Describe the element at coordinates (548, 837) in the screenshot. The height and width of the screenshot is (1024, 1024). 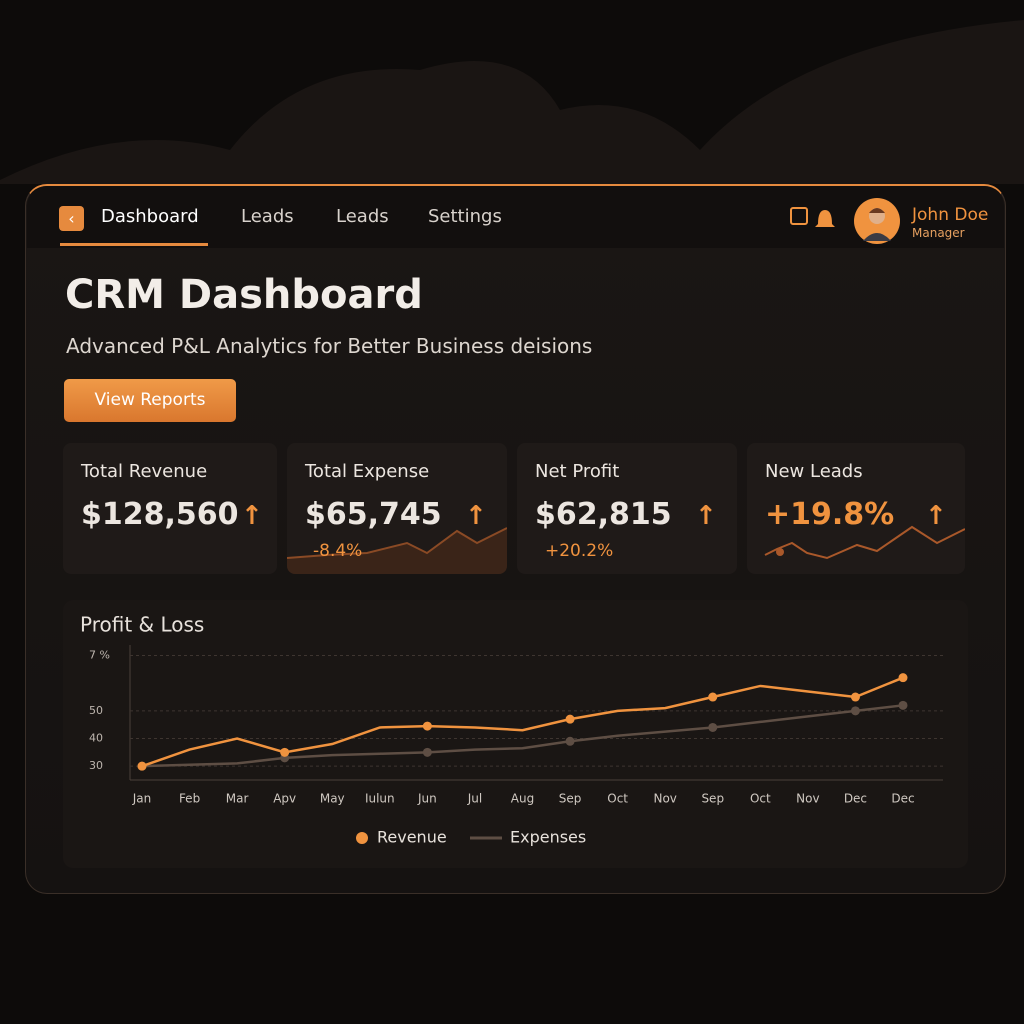
I see `legend-label: Expenses` at that location.